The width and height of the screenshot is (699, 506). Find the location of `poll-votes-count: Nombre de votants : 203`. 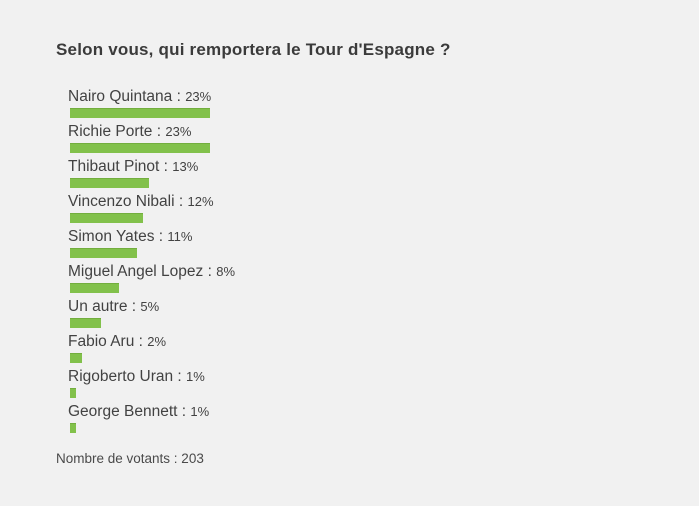

poll-votes-count: Nombre de votants : 203 is located at coordinates (130, 458).